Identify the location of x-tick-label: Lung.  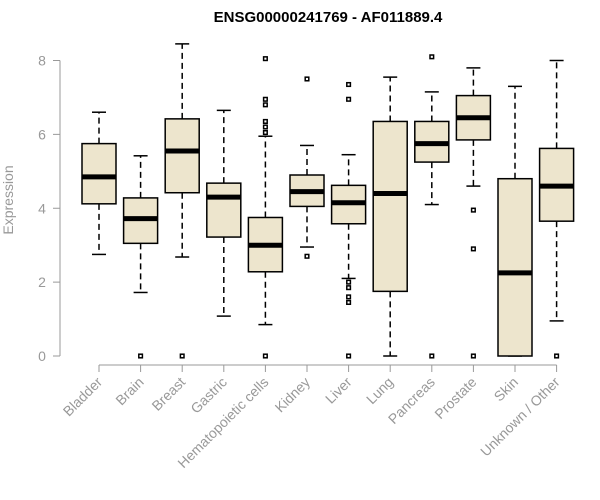
(379, 390).